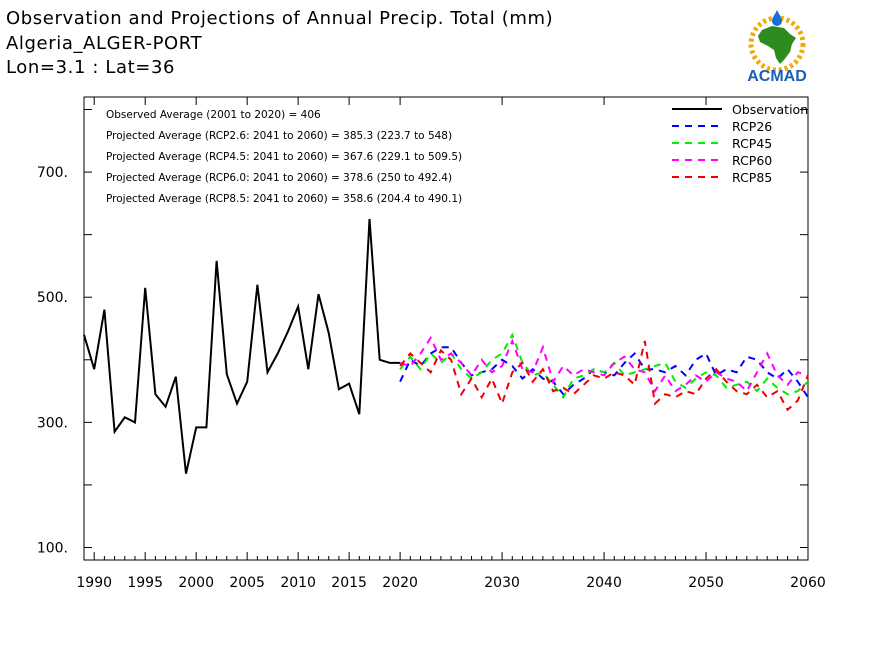 This screenshot has height=659, width=879. Describe the element at coordinates (298, 583) in the screenshot. I see `x-tick-label: 2010` at that location.